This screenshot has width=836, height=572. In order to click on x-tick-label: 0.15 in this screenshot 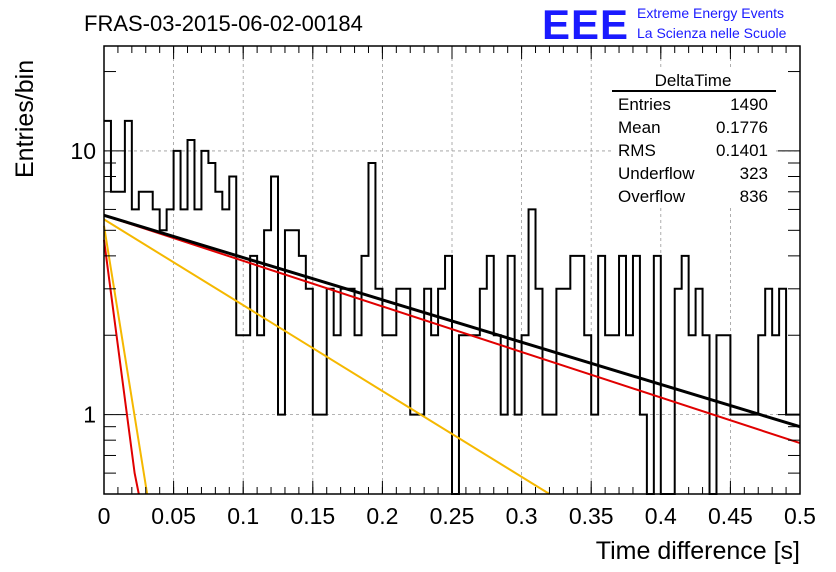, I will do `click(312, 516)`.